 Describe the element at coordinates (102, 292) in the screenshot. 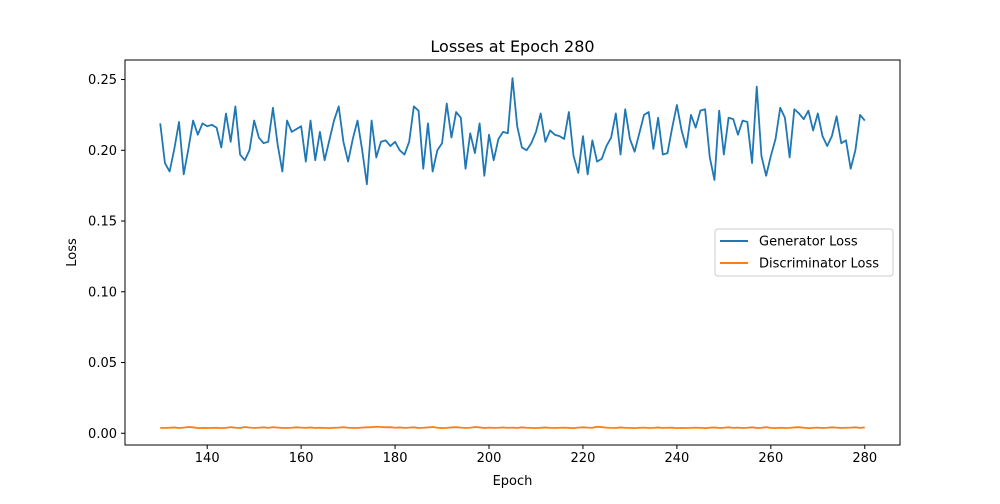

I see `y-tick-label: 0.10` at that location.